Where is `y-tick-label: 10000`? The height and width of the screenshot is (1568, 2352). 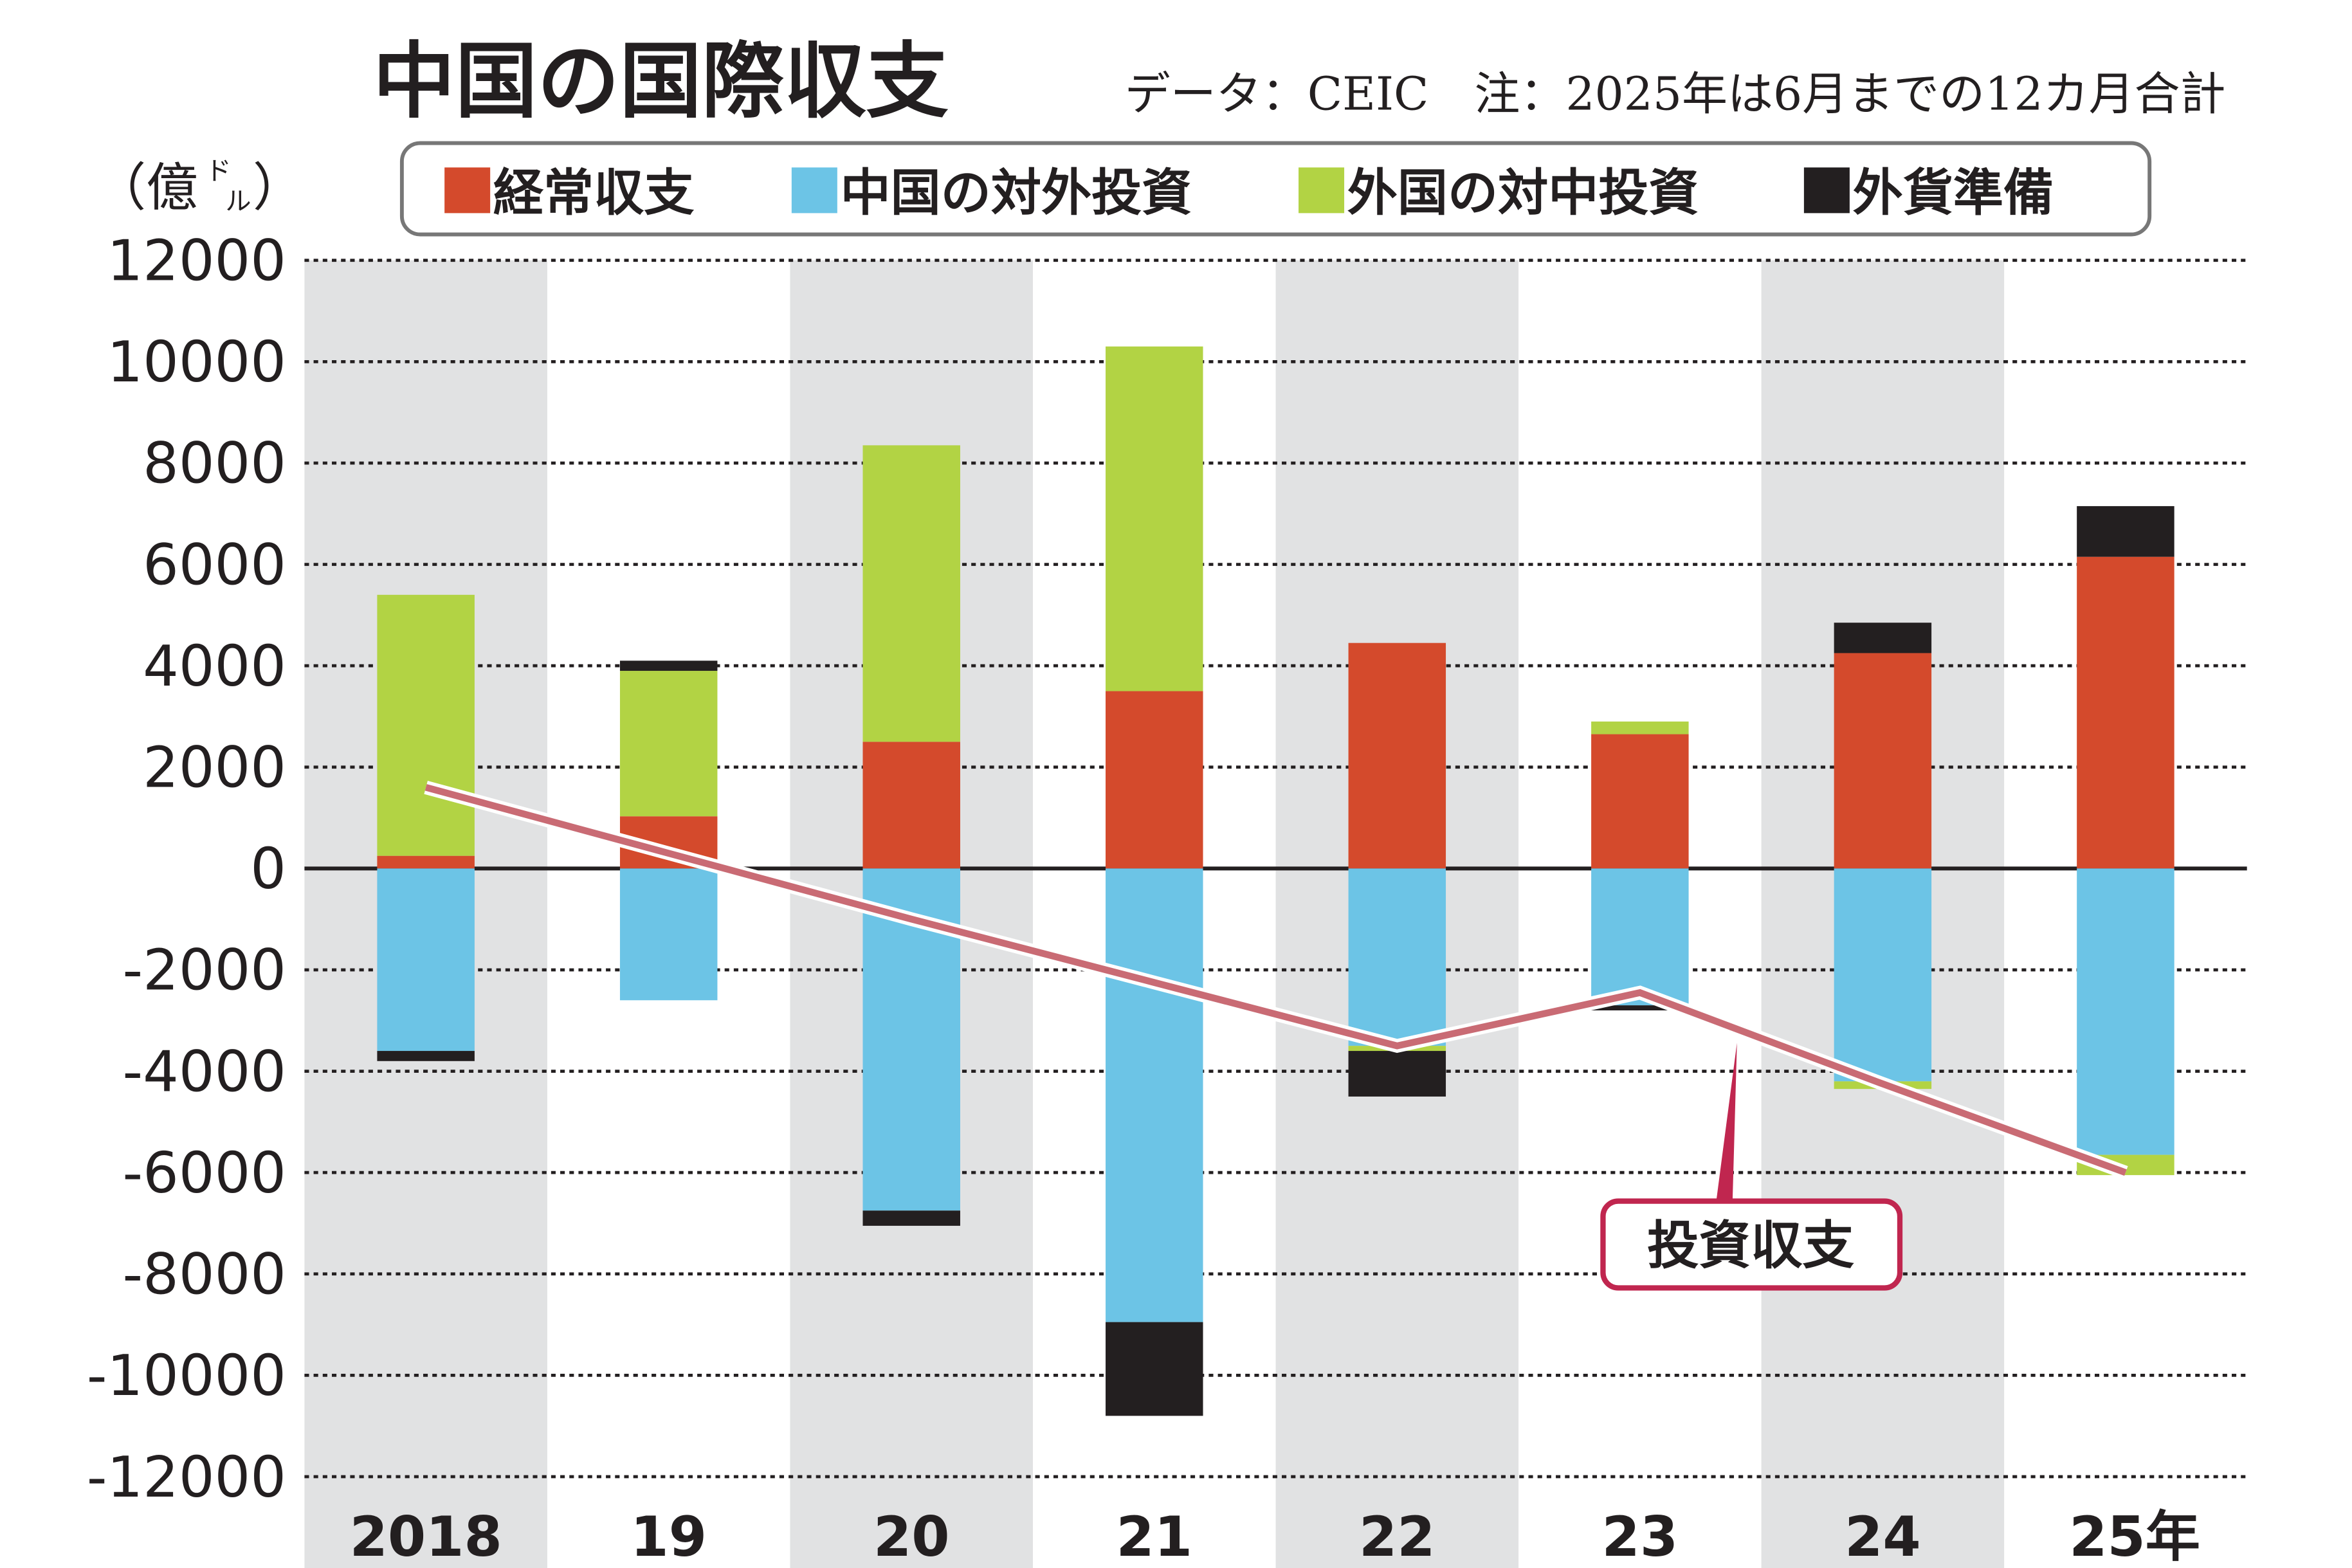
y-tick-label: 10000 is located at coordinates (197, 362).